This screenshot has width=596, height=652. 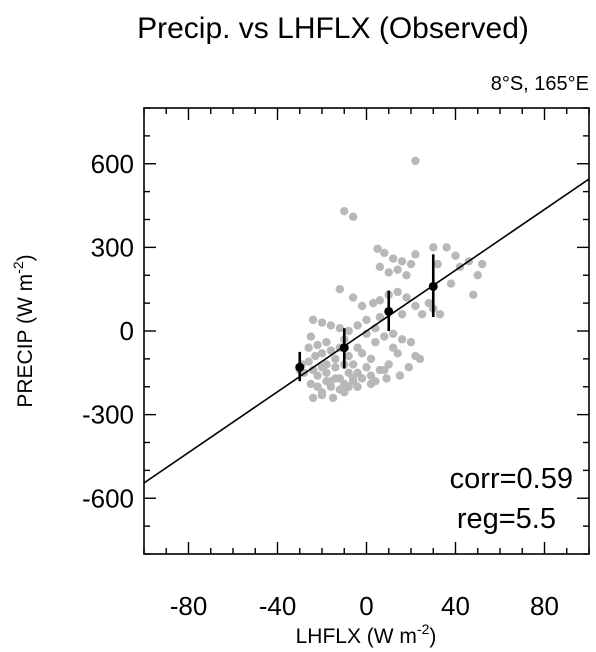 I want to click on y-tick-label: 300, so click(x=112, y=247).